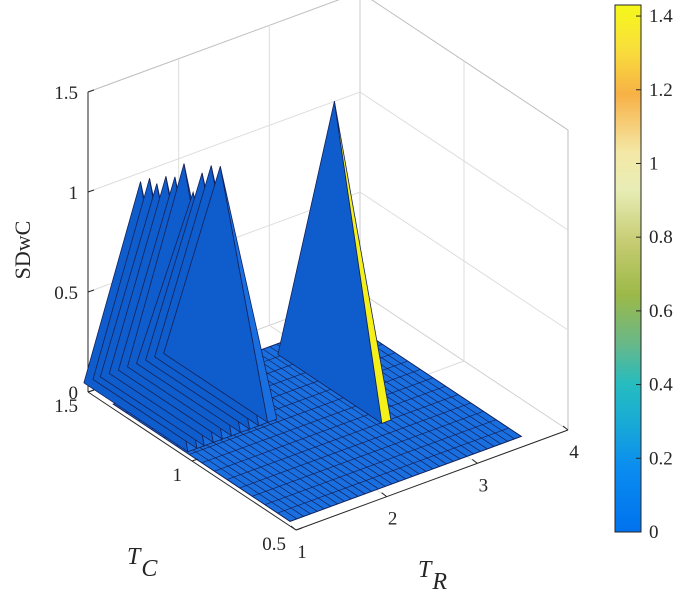  What do you see at coordinates (661, 311) in the screenshot?
I see `colorbar-tick-label: 0.6` at bounding box center [661, 311].